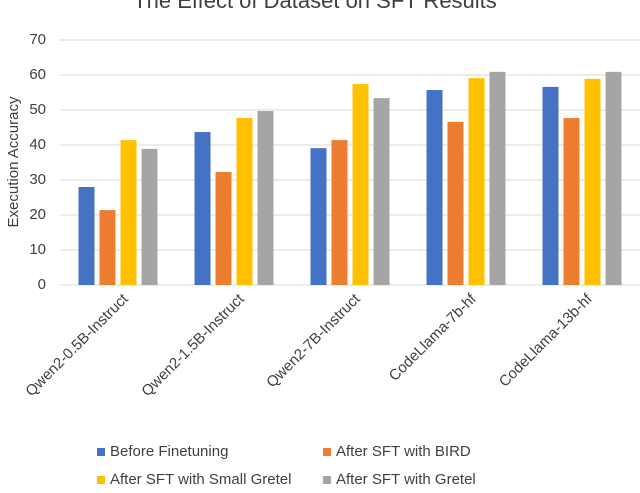 Image resolution: width=640 pixels, height=493 pixels. What do you see at coordinates (37, 249) in the screenshot?
I see `y-tick-label: 10` at bounding box center [37, 249].